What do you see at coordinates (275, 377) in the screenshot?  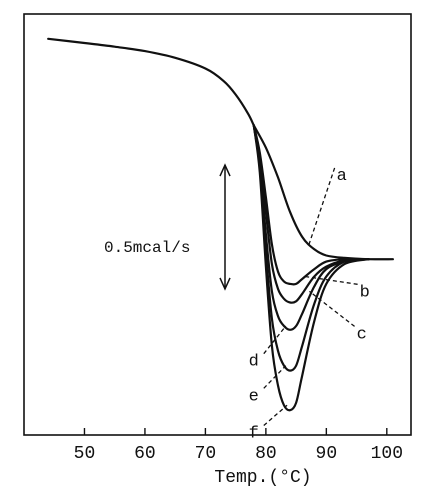 I see `leader-e` at bounding box center [275, 377].